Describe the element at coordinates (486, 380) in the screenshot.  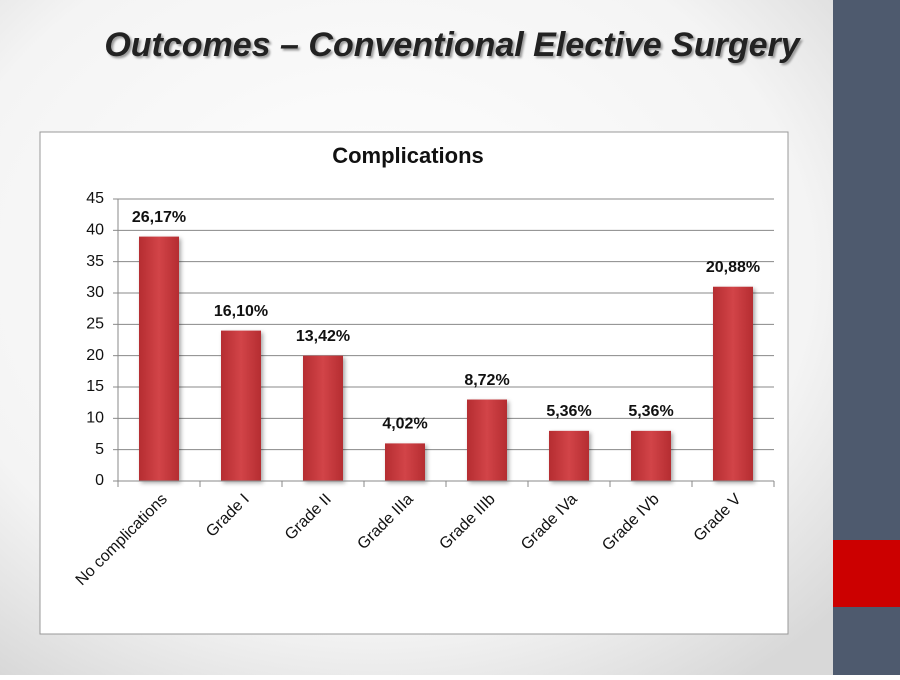
I see `data-label: 8,72%` at that location.